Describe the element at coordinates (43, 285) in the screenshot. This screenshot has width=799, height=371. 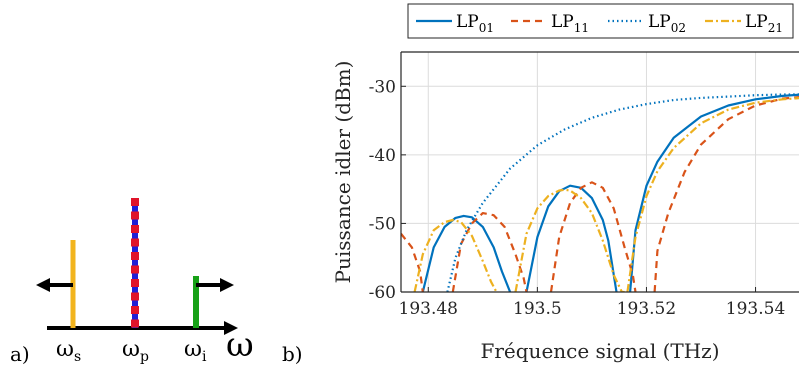
I see `signal-arrowhead` at that location.